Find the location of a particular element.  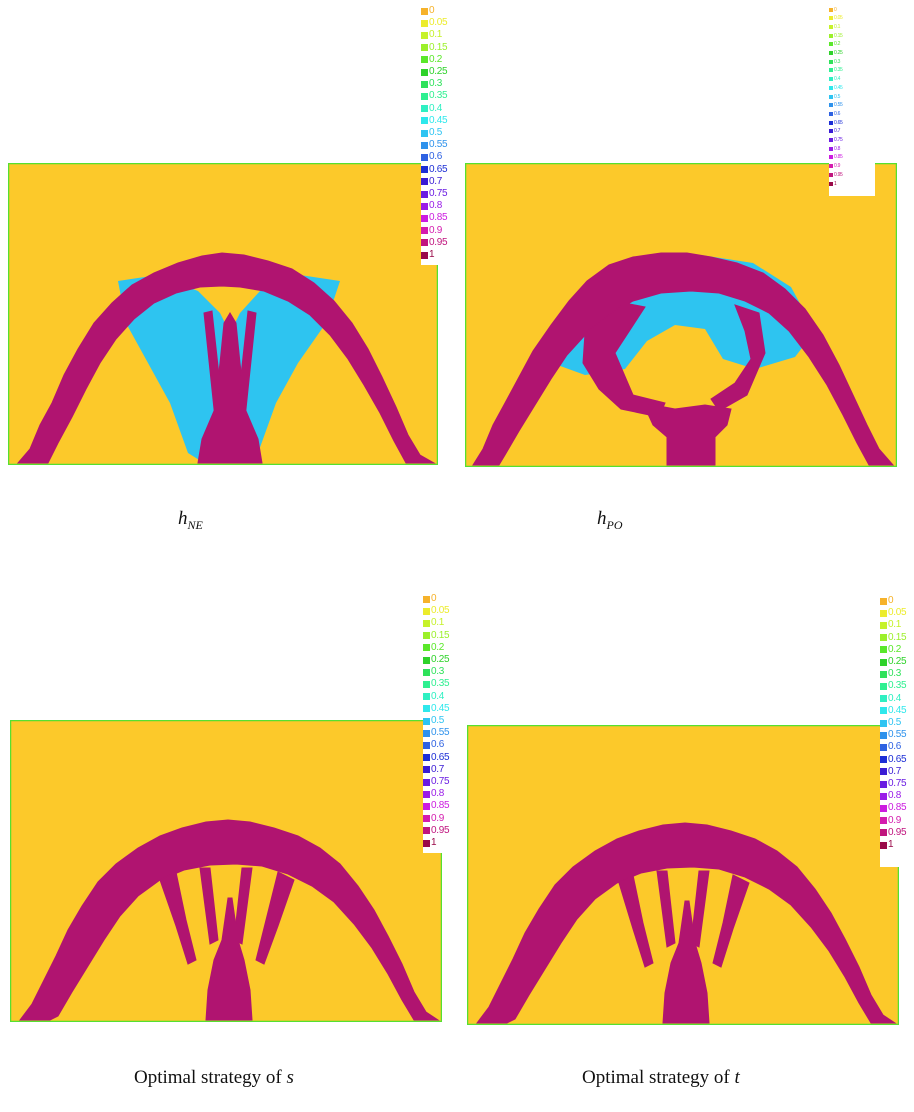

legend-entry: 0.9 is located at coordinates (834, 166).